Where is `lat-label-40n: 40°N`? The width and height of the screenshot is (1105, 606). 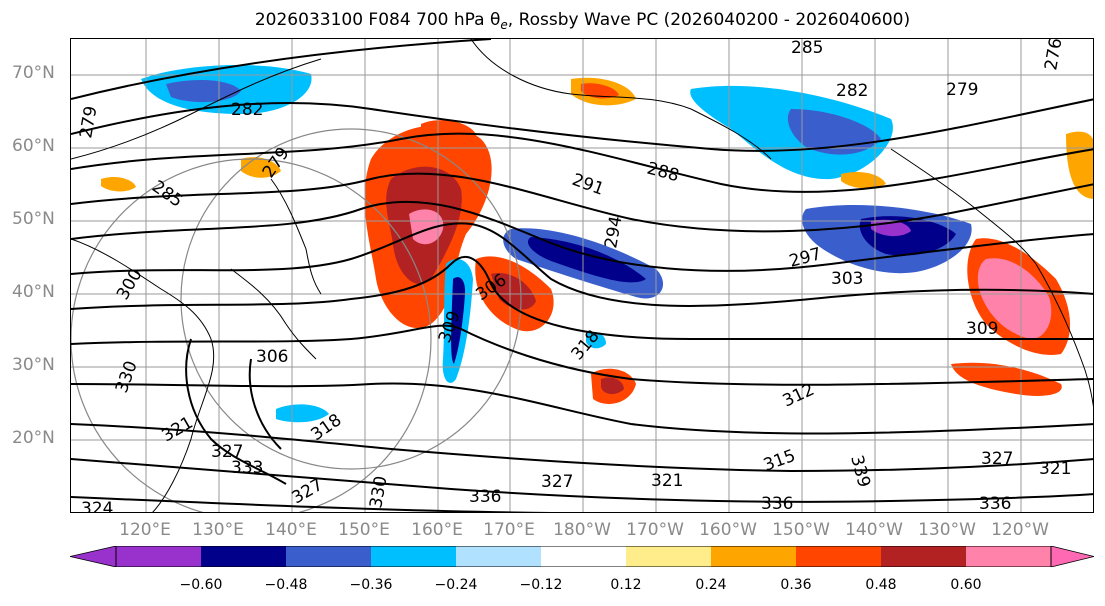 lat-label-40n: 40°N is located at coordinates (33, 292).